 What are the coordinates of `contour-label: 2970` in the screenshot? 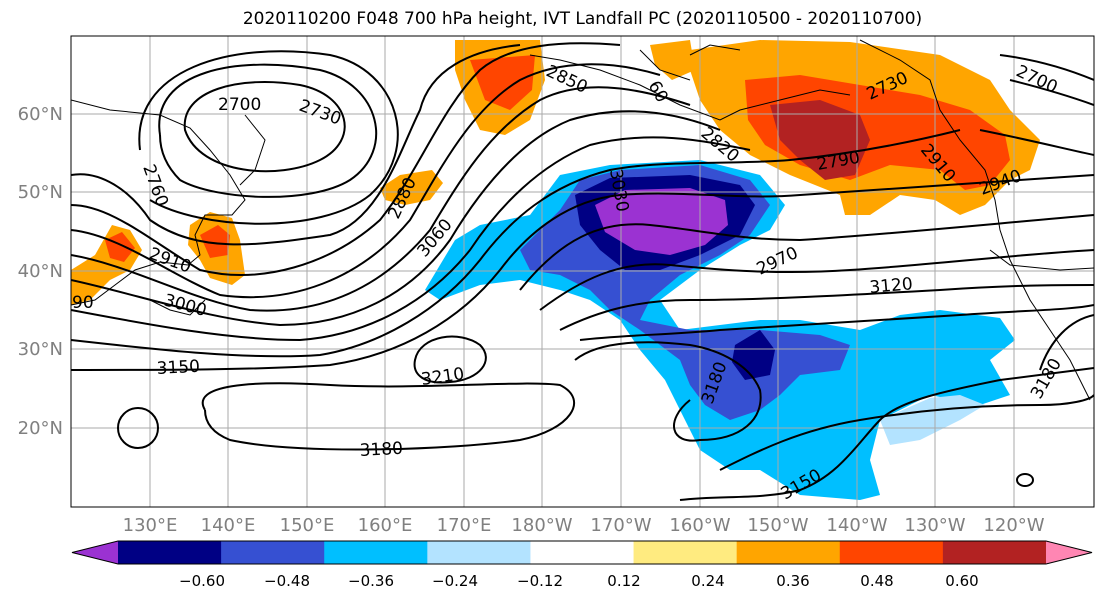 It's located at (778, 261).